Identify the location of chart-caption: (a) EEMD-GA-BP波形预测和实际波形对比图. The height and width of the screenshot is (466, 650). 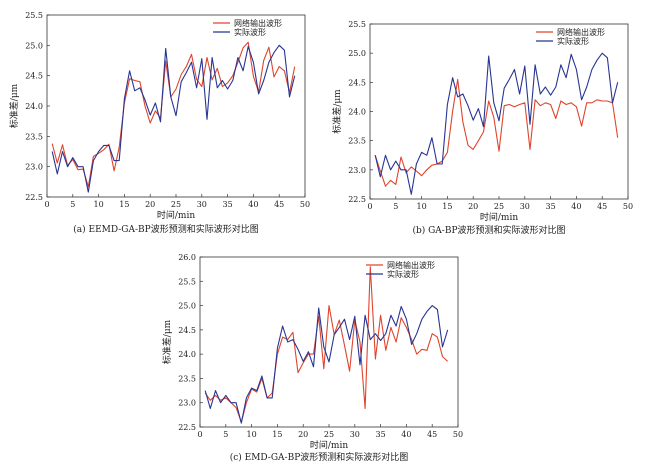
(165, 229).